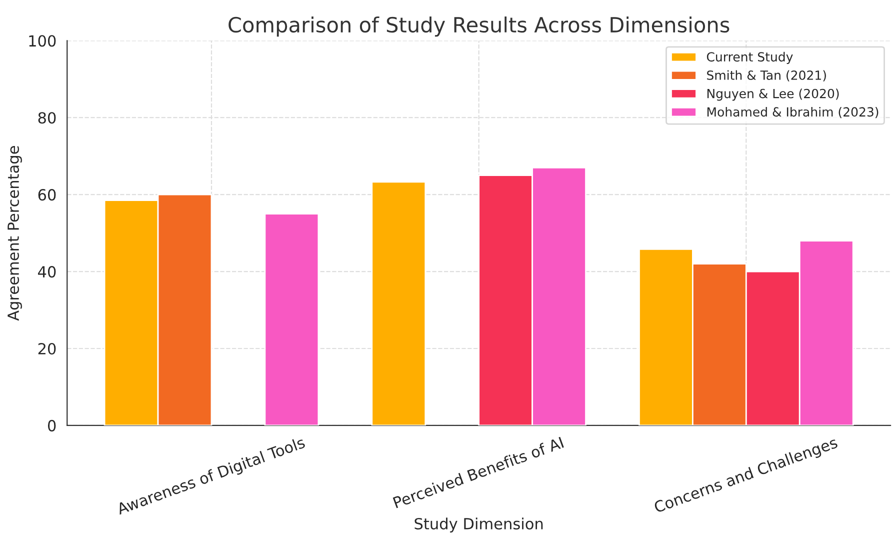 The height and width of the screenshot is (542, 895). Describe the element at coordinates (749, 58) in the screenshot. I see `legend-label: Current Study` at that location.